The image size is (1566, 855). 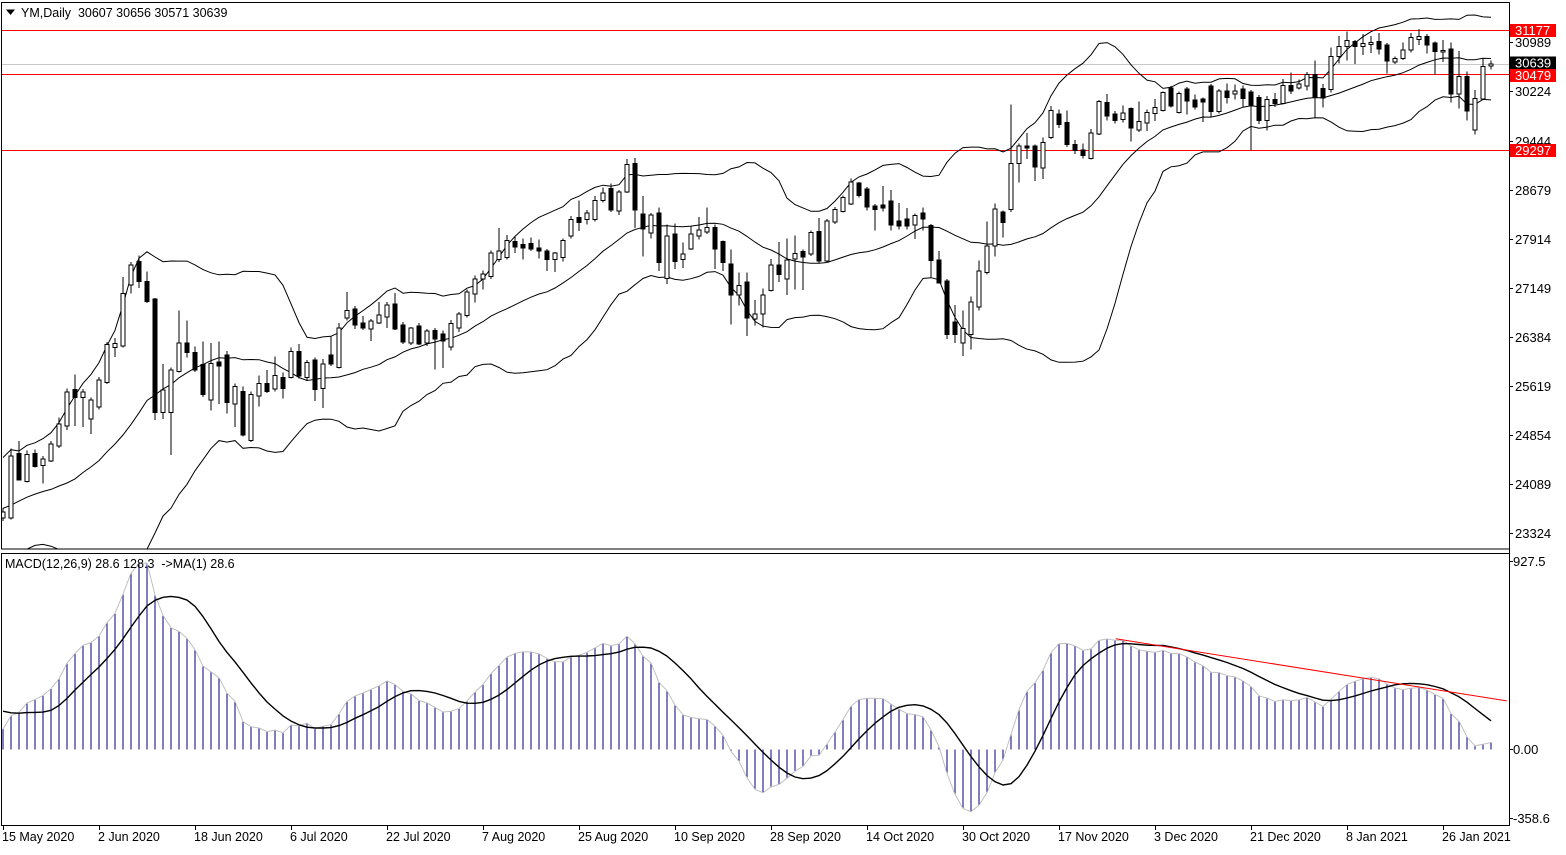 What do you see at coordinates (228, 837) in the screenshot?
I see `svg-text: 18 Jun 2020` at bounding box center [228, 837].